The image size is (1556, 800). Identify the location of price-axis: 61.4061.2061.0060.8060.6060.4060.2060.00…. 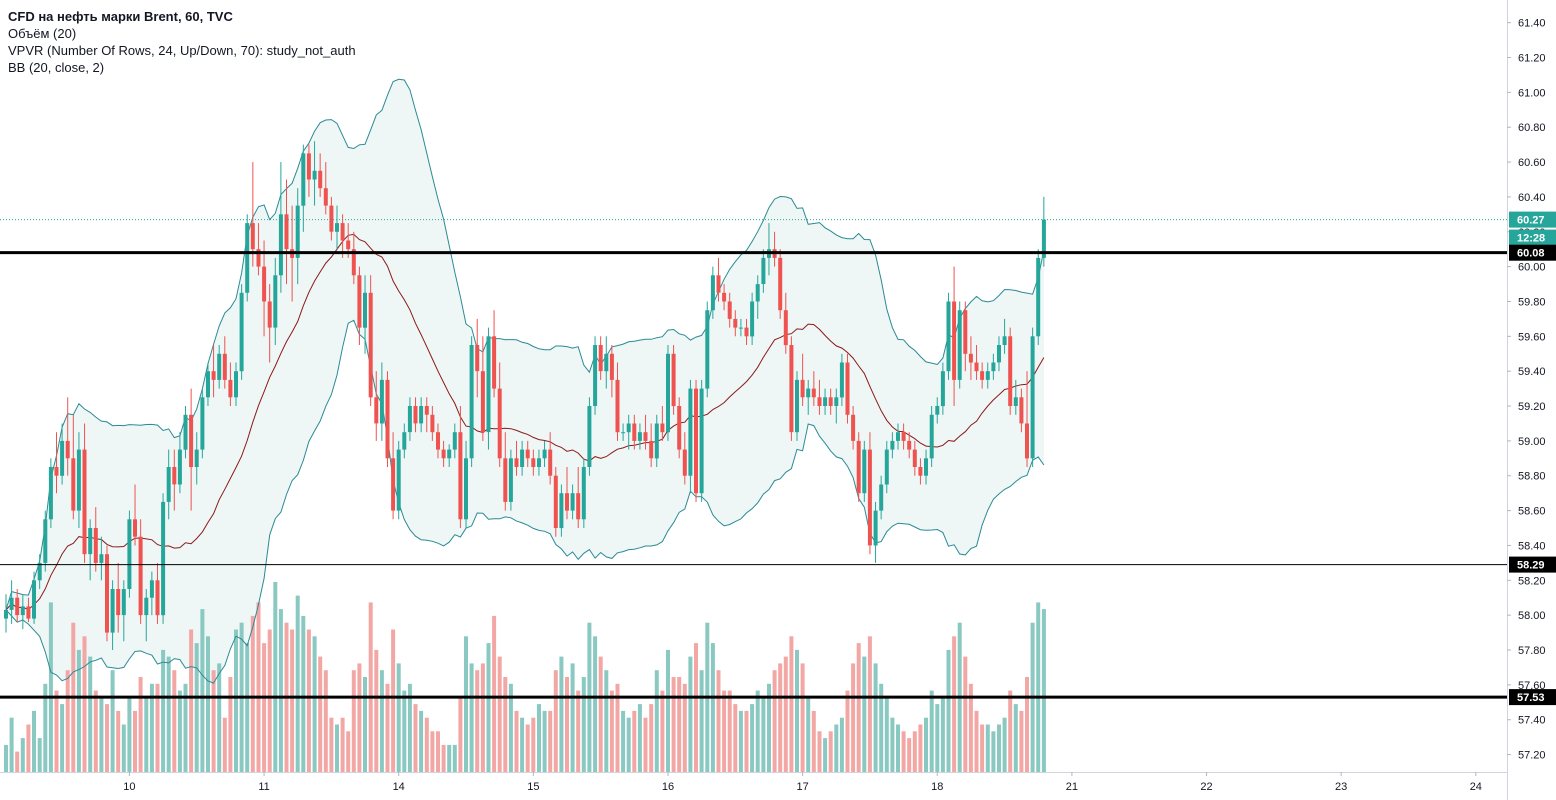
(1526, 400).